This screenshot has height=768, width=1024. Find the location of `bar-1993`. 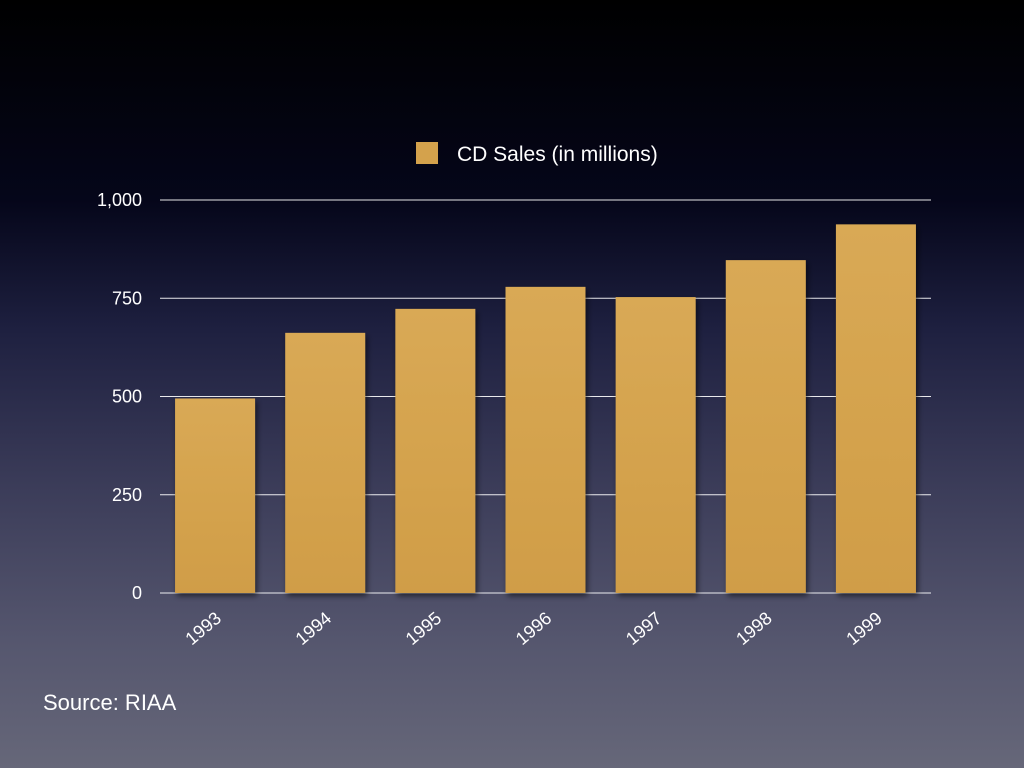

bar-1993 is located at coordinates (215, 495).